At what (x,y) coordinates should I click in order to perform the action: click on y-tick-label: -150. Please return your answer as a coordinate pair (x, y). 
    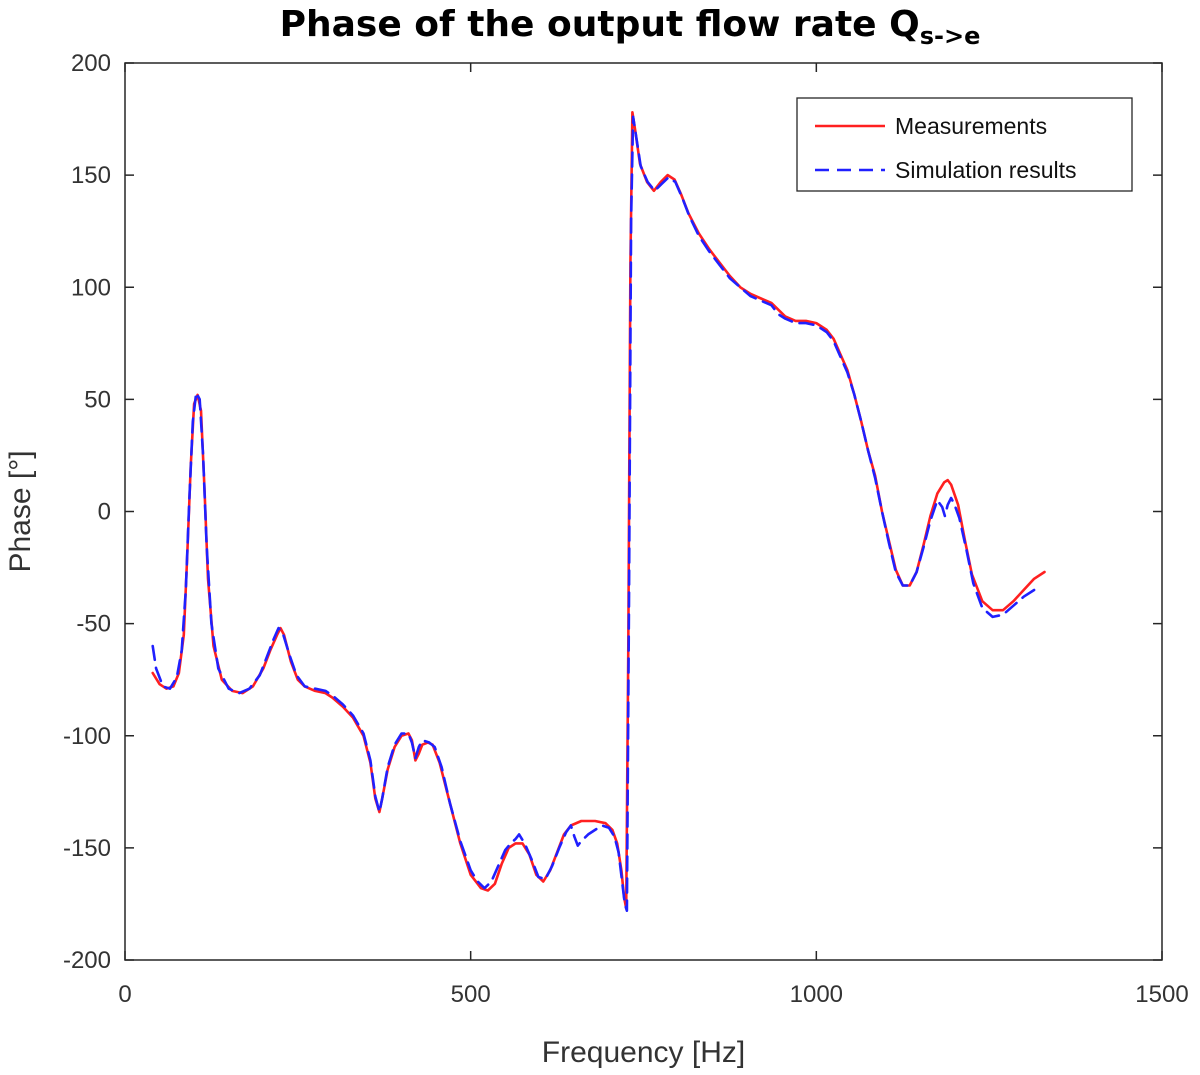
    Looking at the image, I should click on (87, 848).